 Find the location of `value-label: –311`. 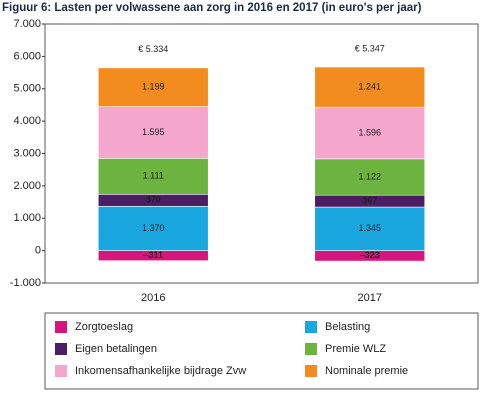

value-label: –311 is located at coordinates (153, 255).